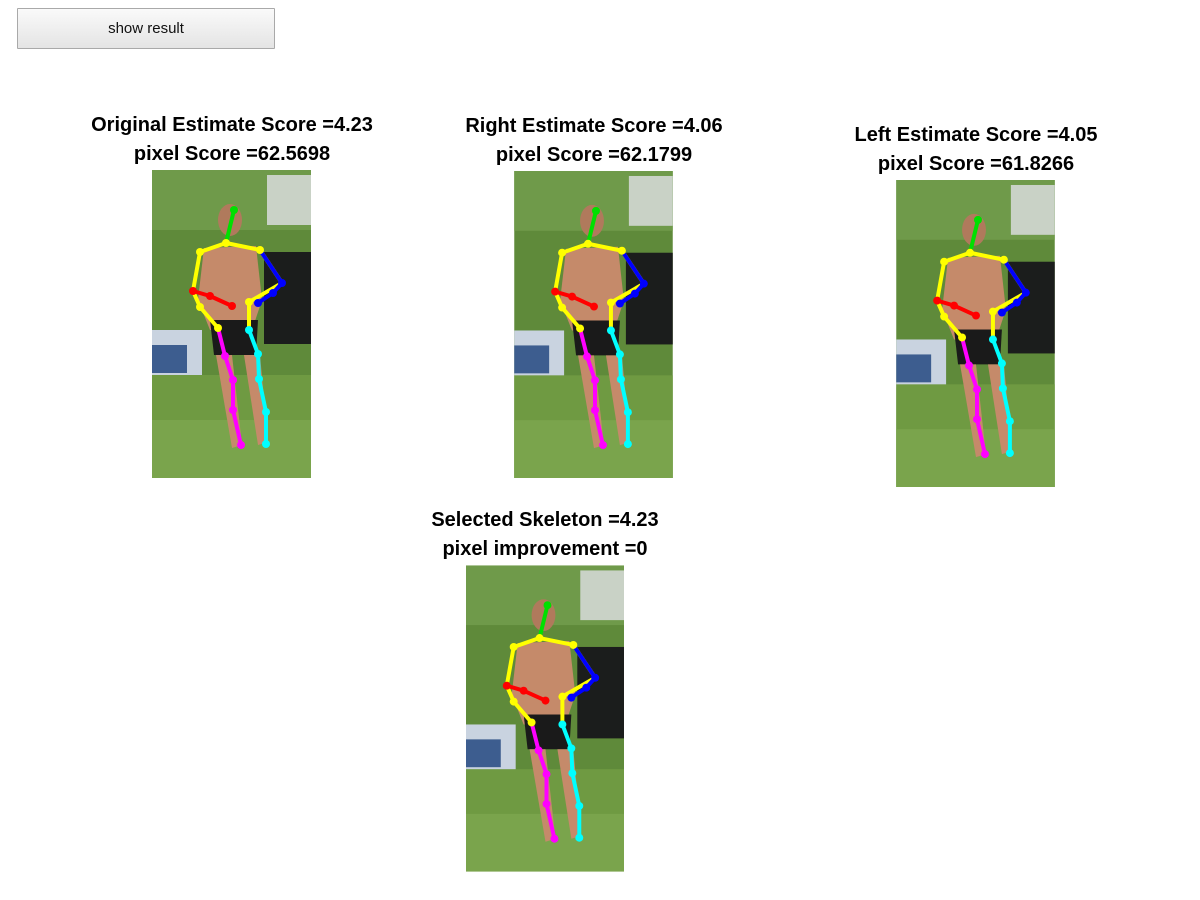 This screenshot has height=900, width=1200. Describe the element at coordinates (976, 164) in the screenshot. I see `left-pixel-score-text: pixel Score =61.8266` at that location.